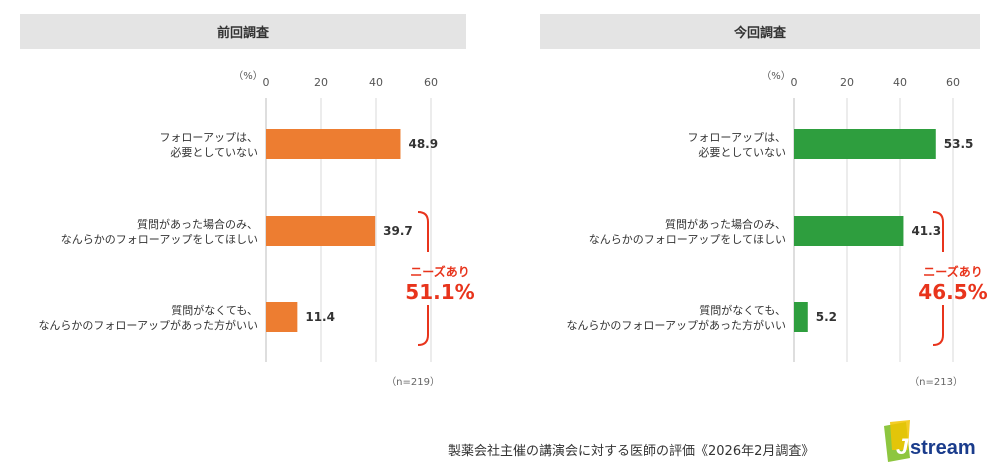 This screenshot has width=1000, height=468. What do you see at coordinates (826, 317) in the screenshot?
I see `bar-value-label: 5.2` at bounding box center [826, 317].